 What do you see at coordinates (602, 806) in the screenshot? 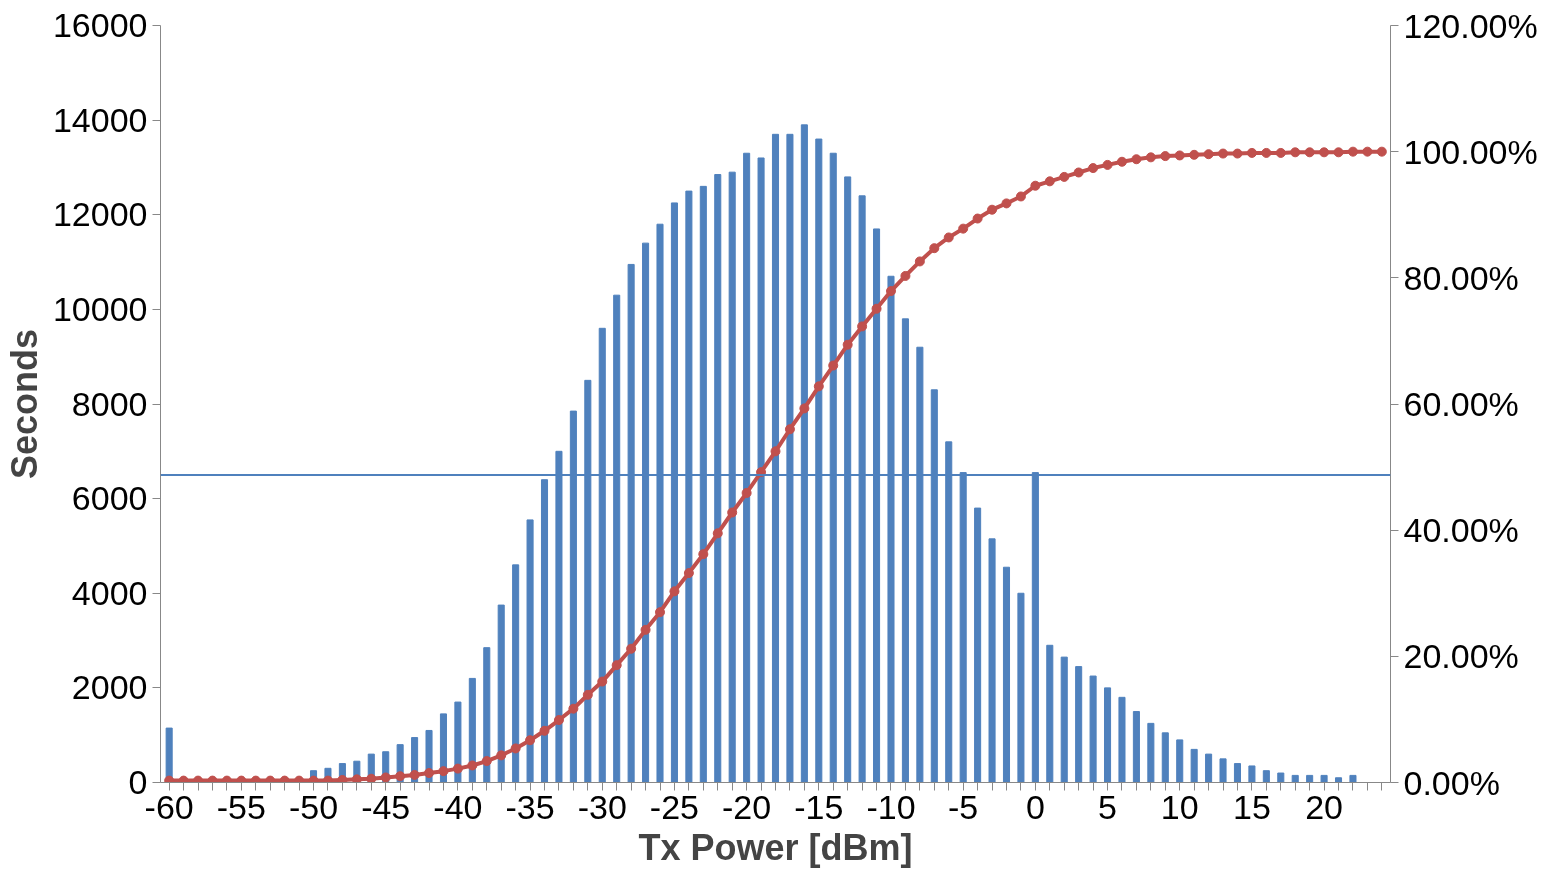
I see `x-tick-label: -30` at bounding box center [602, 806].